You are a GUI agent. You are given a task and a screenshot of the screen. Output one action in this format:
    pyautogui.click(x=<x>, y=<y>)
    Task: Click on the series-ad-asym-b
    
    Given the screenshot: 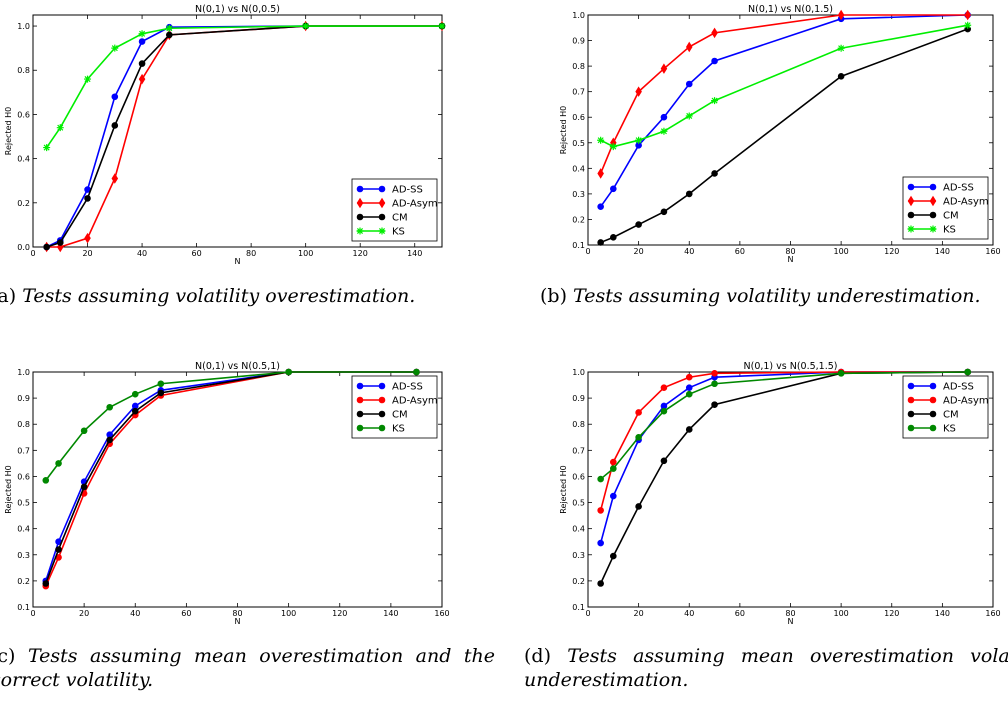 What is the action you would take?
    pyautogui.click(x=784, y=94)
    